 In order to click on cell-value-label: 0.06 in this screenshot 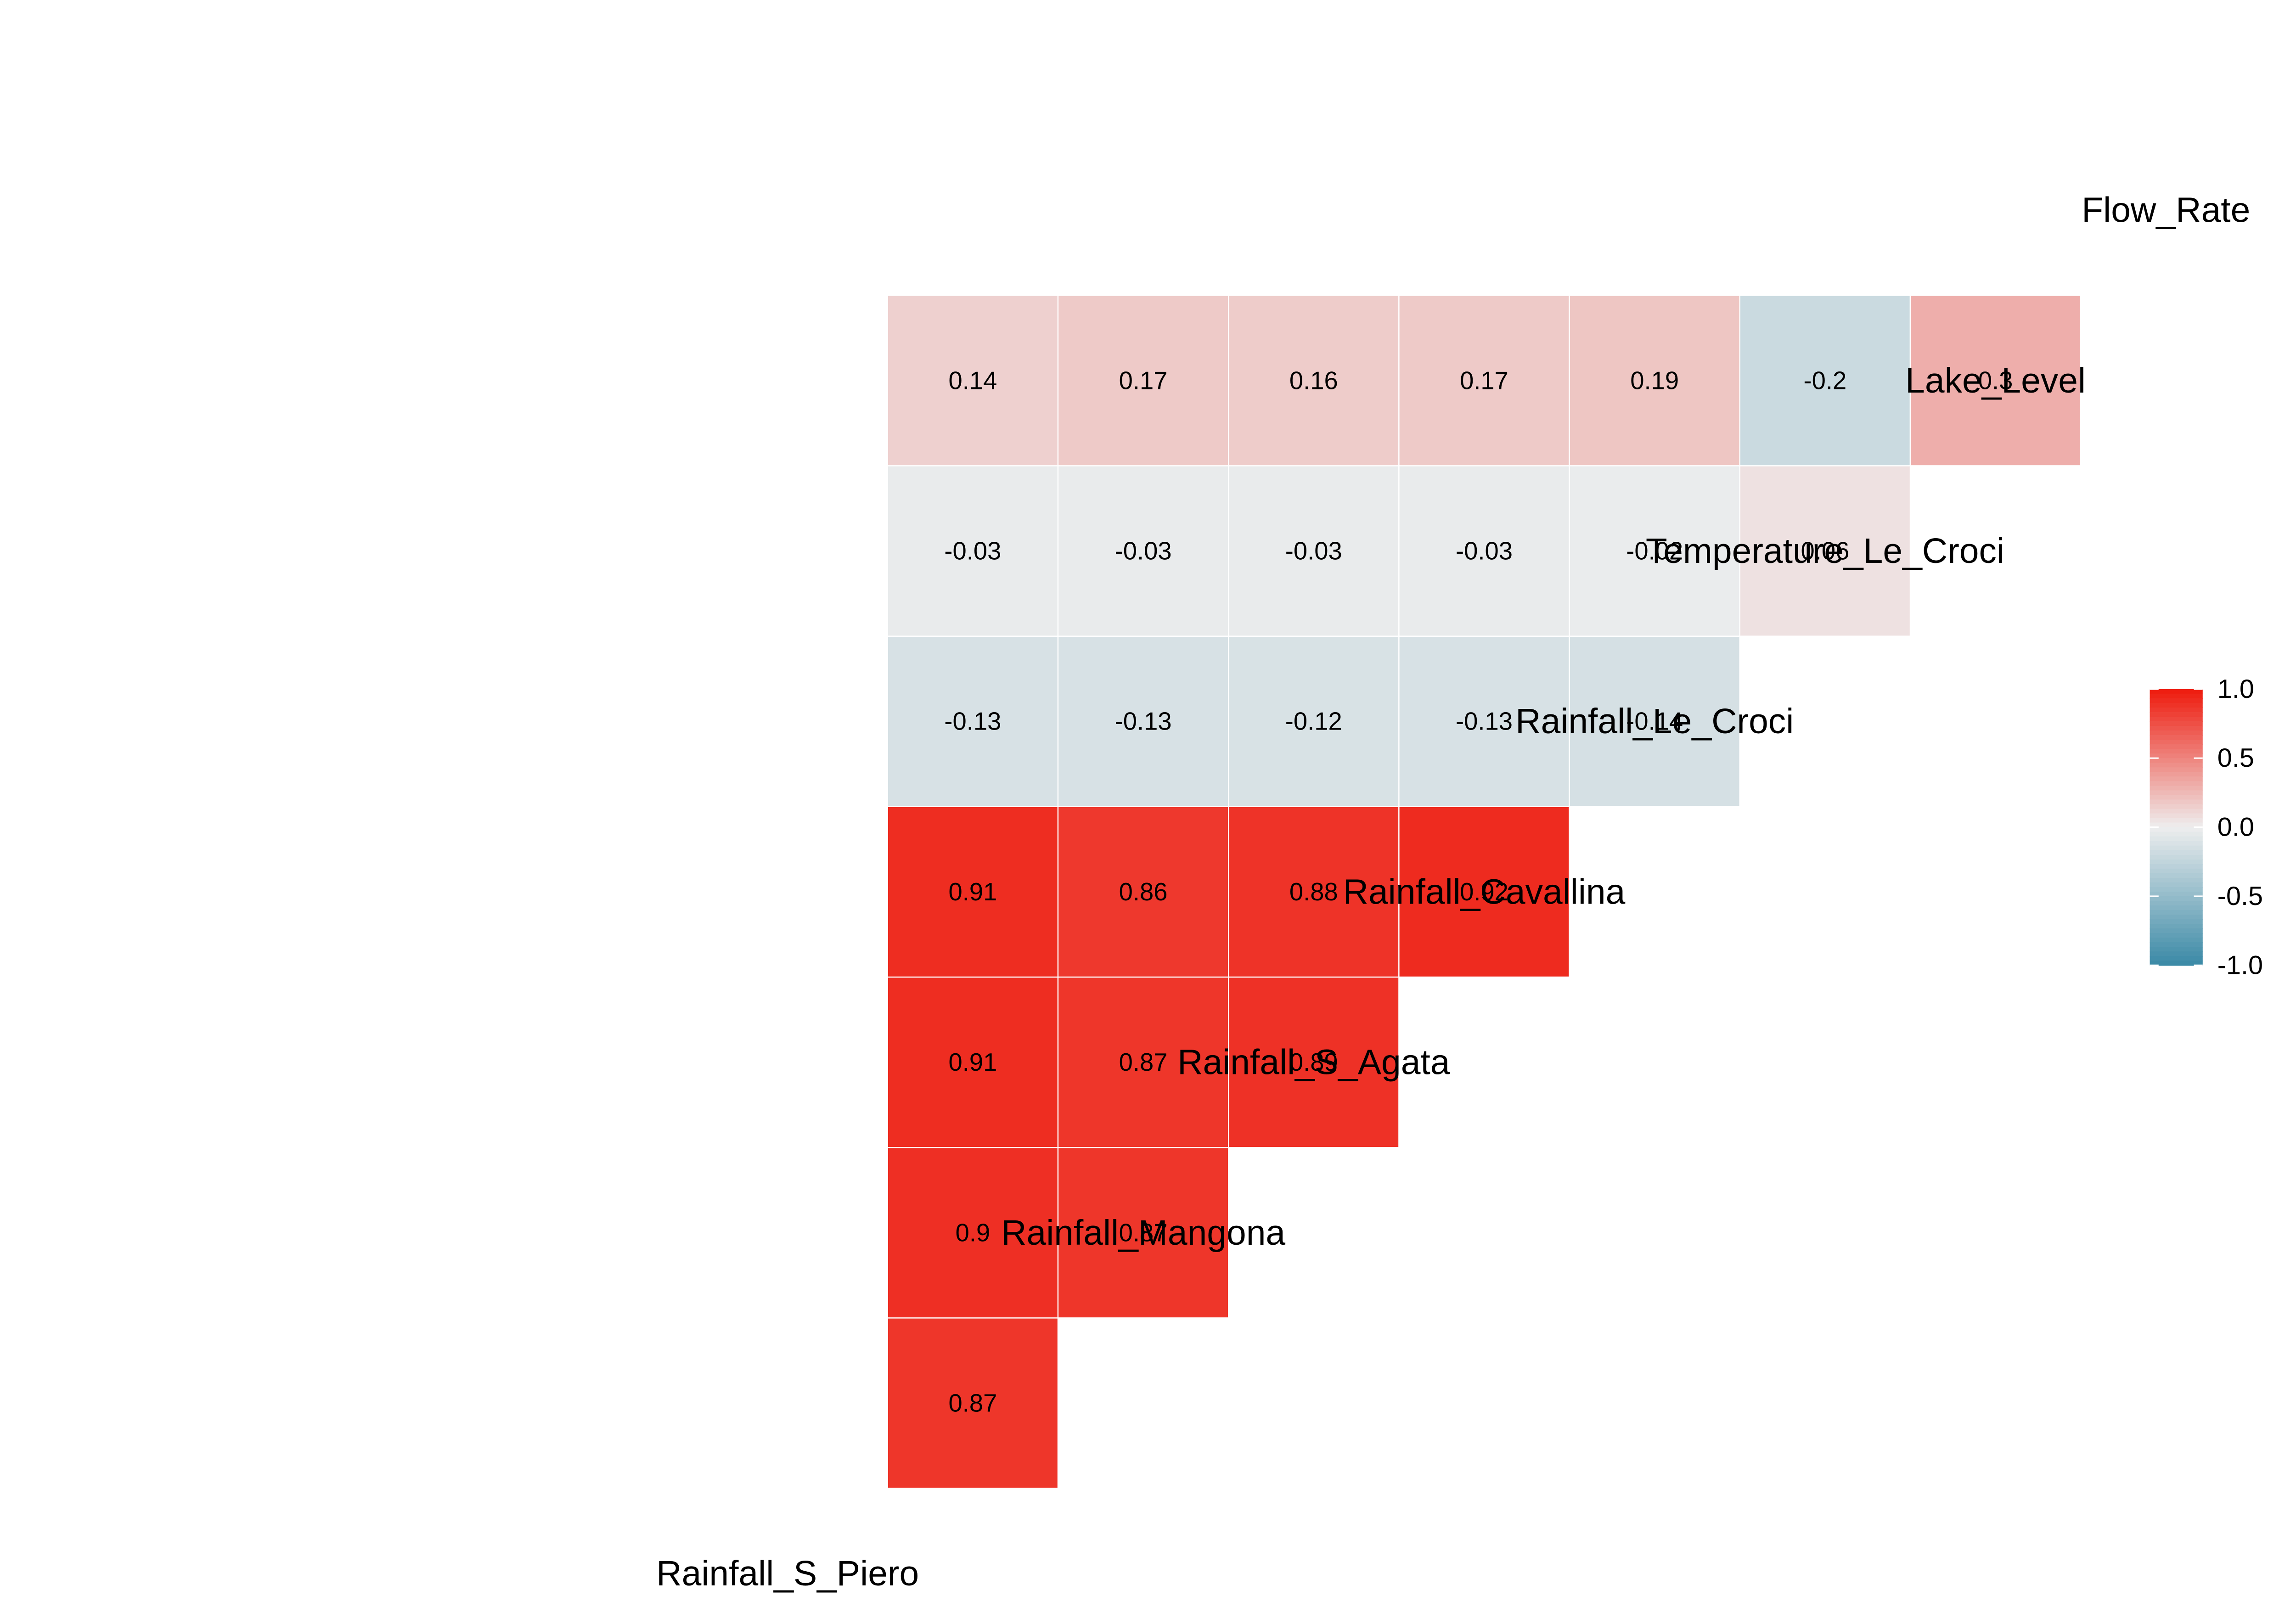, I will do `click(1825, 551)`.